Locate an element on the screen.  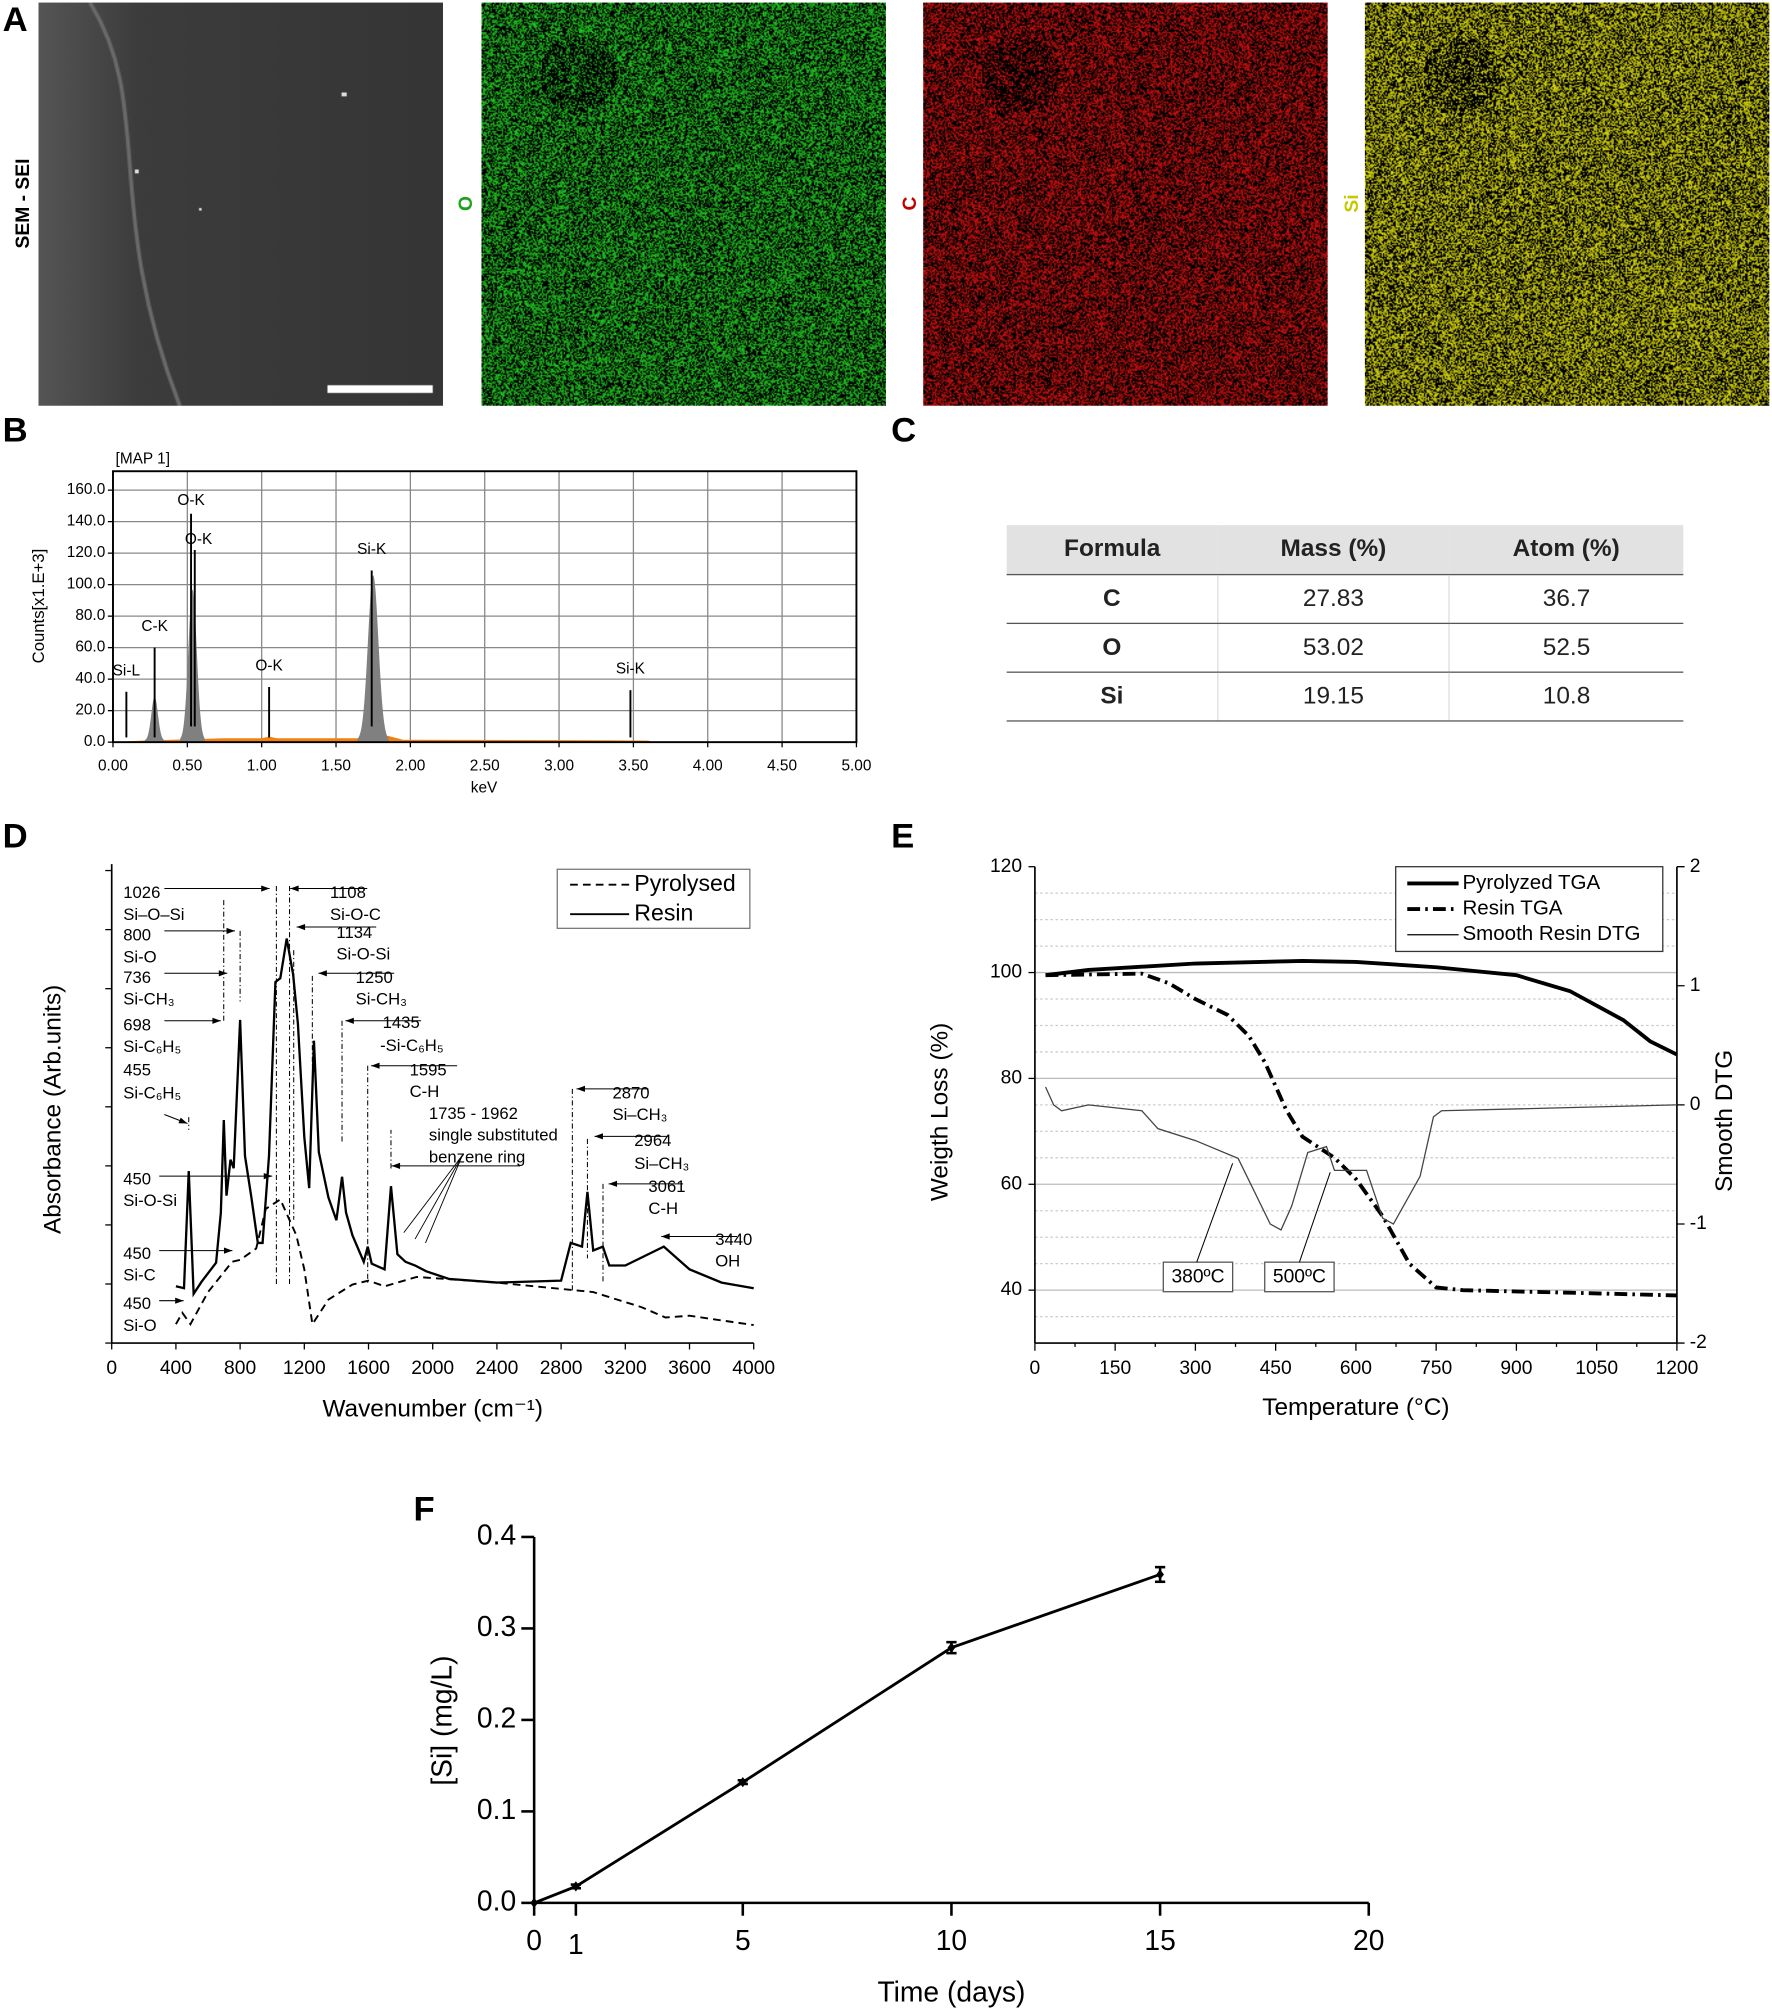
x-tick-label: 400 is located at coordinates (176, 1368).